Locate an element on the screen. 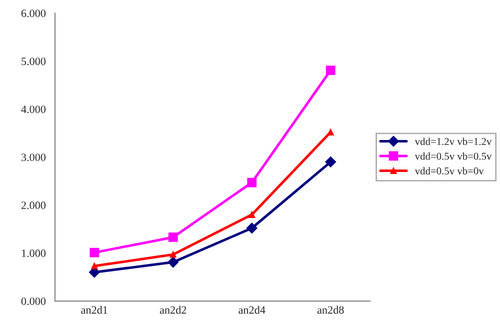 The height and width of the screenshot is (329, 500). y-tick-label: 0.000 is located at coordinates (33, 302).